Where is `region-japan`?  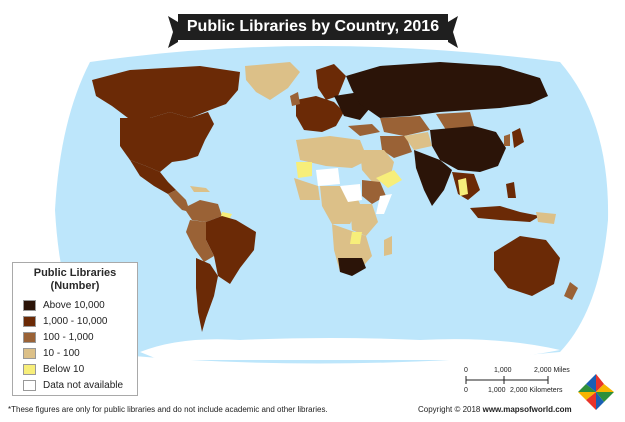
region-japan is located at coordinates (518, 138).